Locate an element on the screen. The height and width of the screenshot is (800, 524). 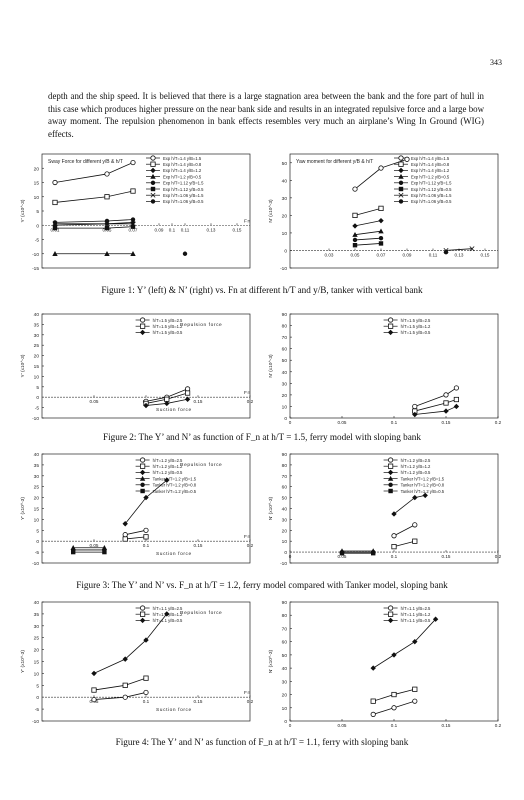
legend-entry: h/T=1.2 y/B=1.2 is located at coordinates (168, 466).